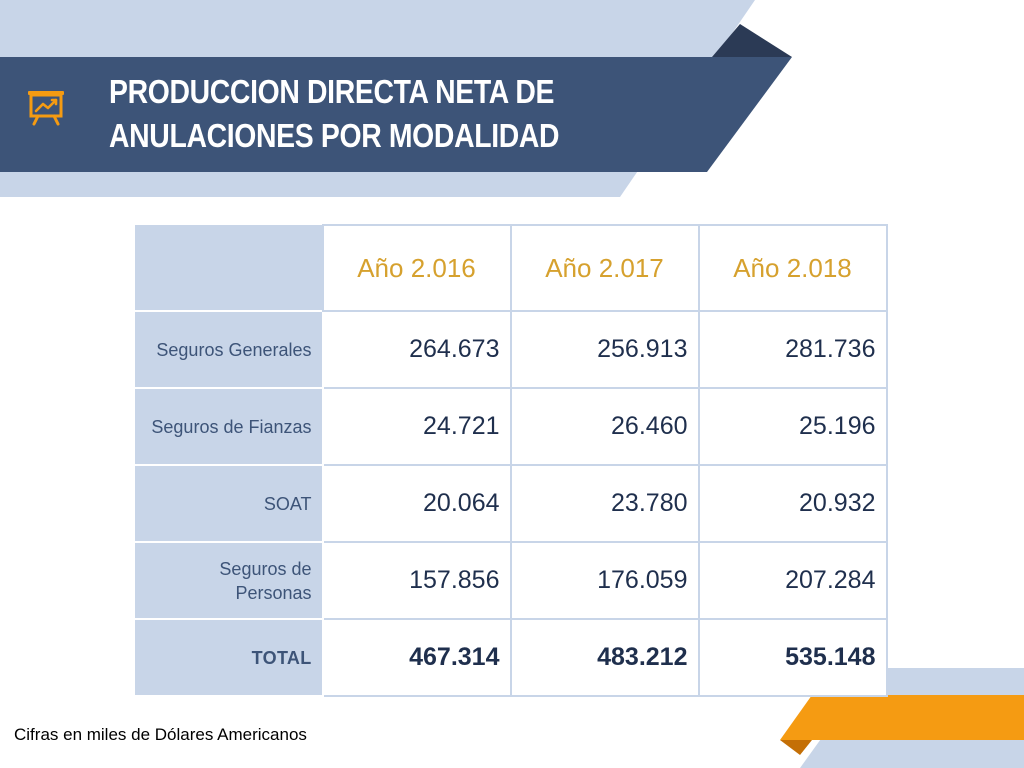  Describe the element at coordinates (332, 91) in the screenshot. I see `slide-title-line-1: PRODUCCION DIRECTA NETA DE` at that location.